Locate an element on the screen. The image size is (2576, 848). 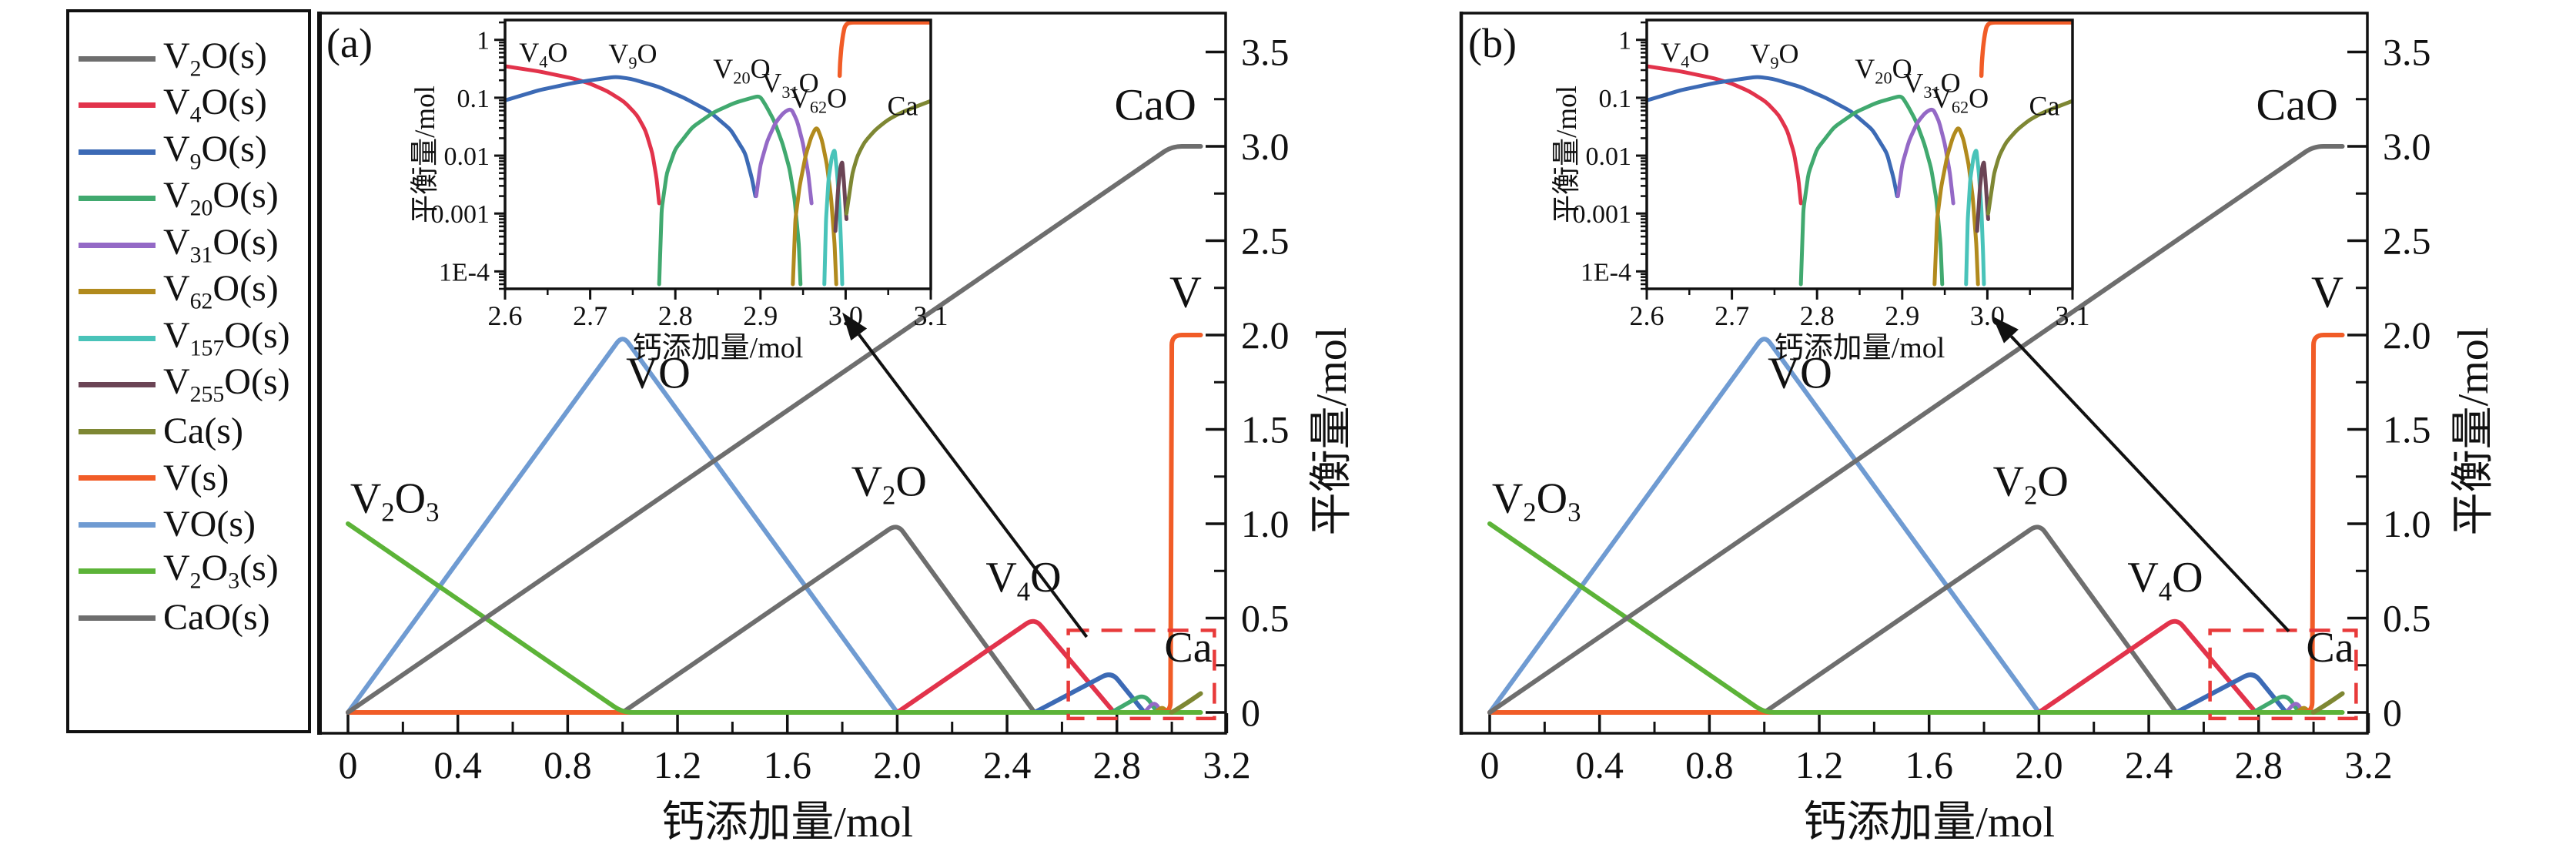
legend-item-vs: V(s) is located at coordinates (188, 478).